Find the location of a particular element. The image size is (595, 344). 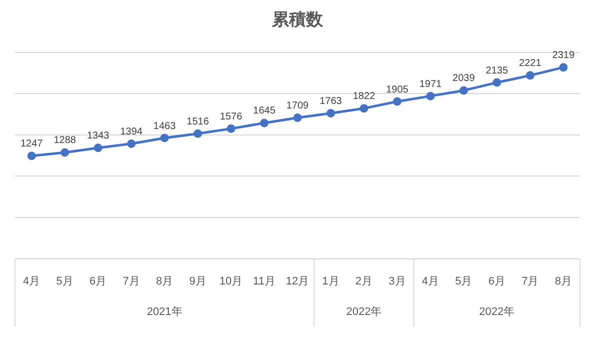

x-tick-label: 2月 is located at coordinates (364, 281).